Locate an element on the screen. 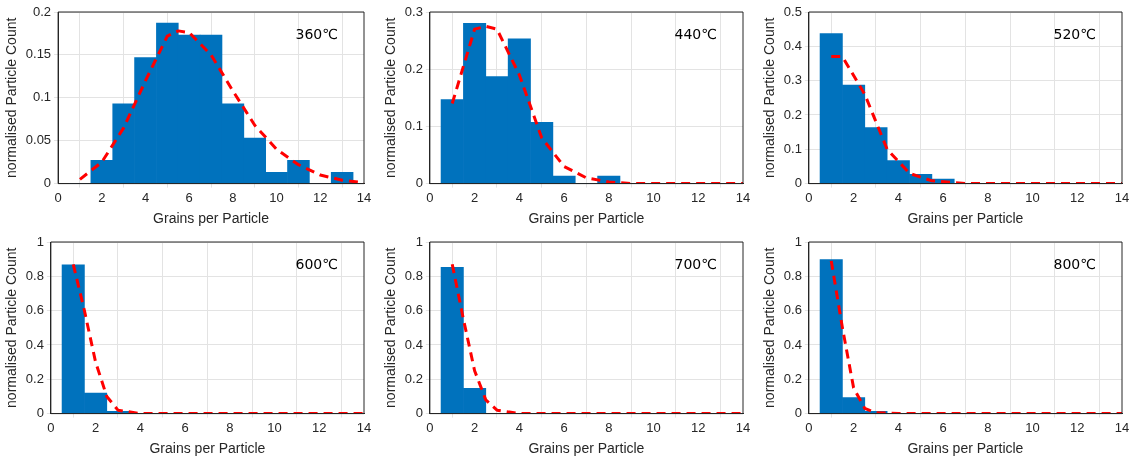 This screenshot has width=1136, height=461. annotation: 700℃ is located at coordinates (695, 263).